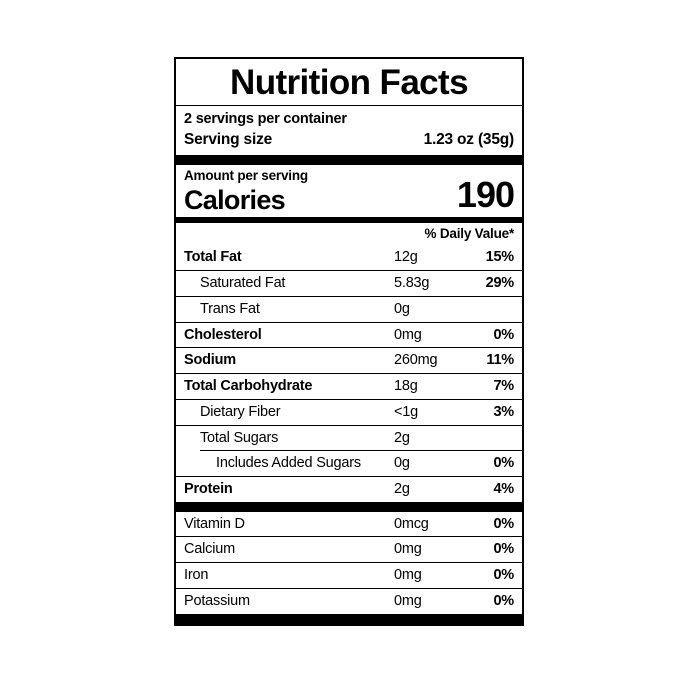 This screenshot has height=700, width=700. Describe the element at coordinates (209, 549) in the screenshot. I see `vitamin-name: Calcium` at that location.